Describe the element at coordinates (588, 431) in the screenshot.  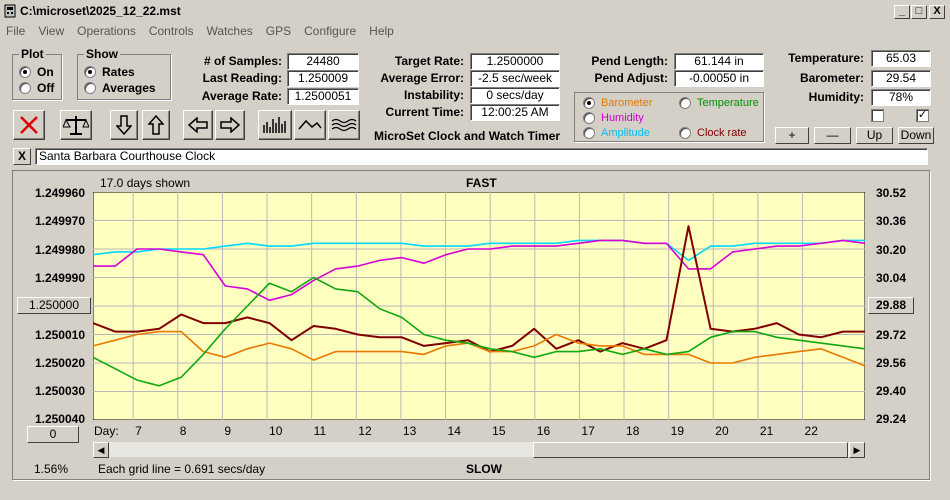
I see `x-tick-label: 17` at that location.